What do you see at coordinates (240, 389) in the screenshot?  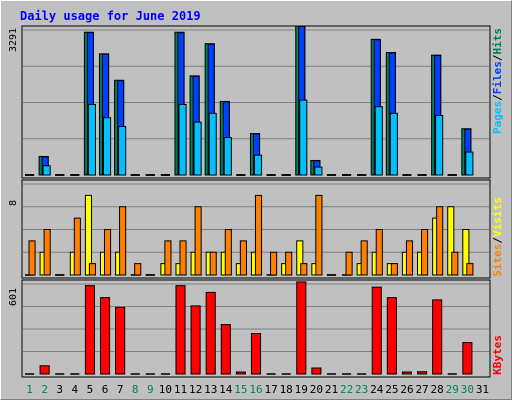 I see `x-tick-label: 15` at bounding box center [240, 389].